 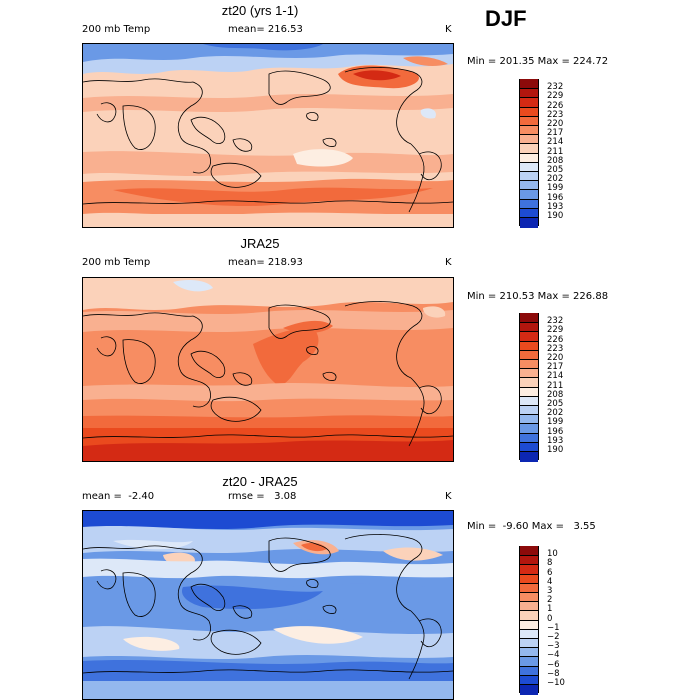 I want to click on colorbar-label: 1, so click(x=550, y=609).